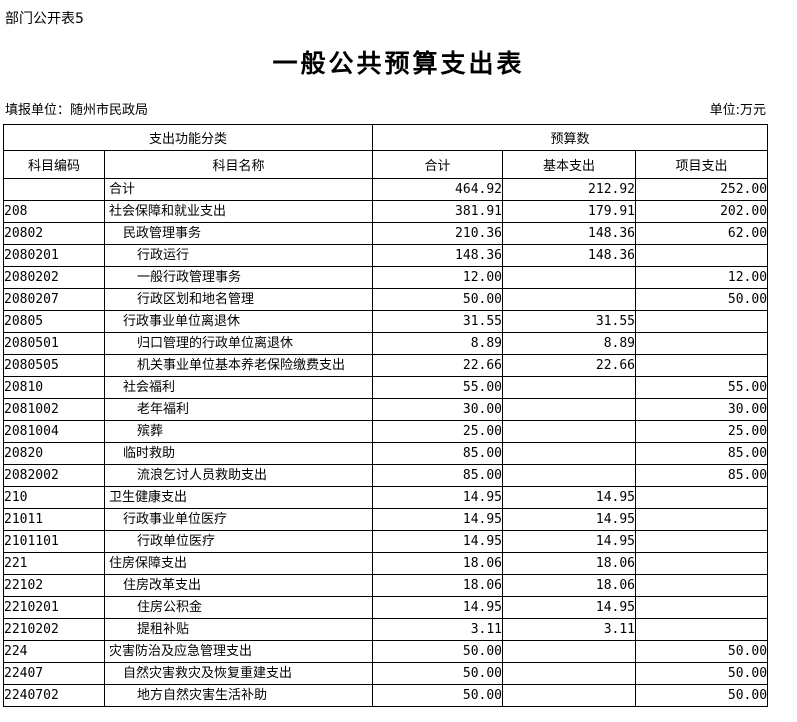 The image size is (797, 722). What do you see at coordinates (438, 211) in the screenshot?
I see `cell-total: 381.91` at bounding box center [438, 211].